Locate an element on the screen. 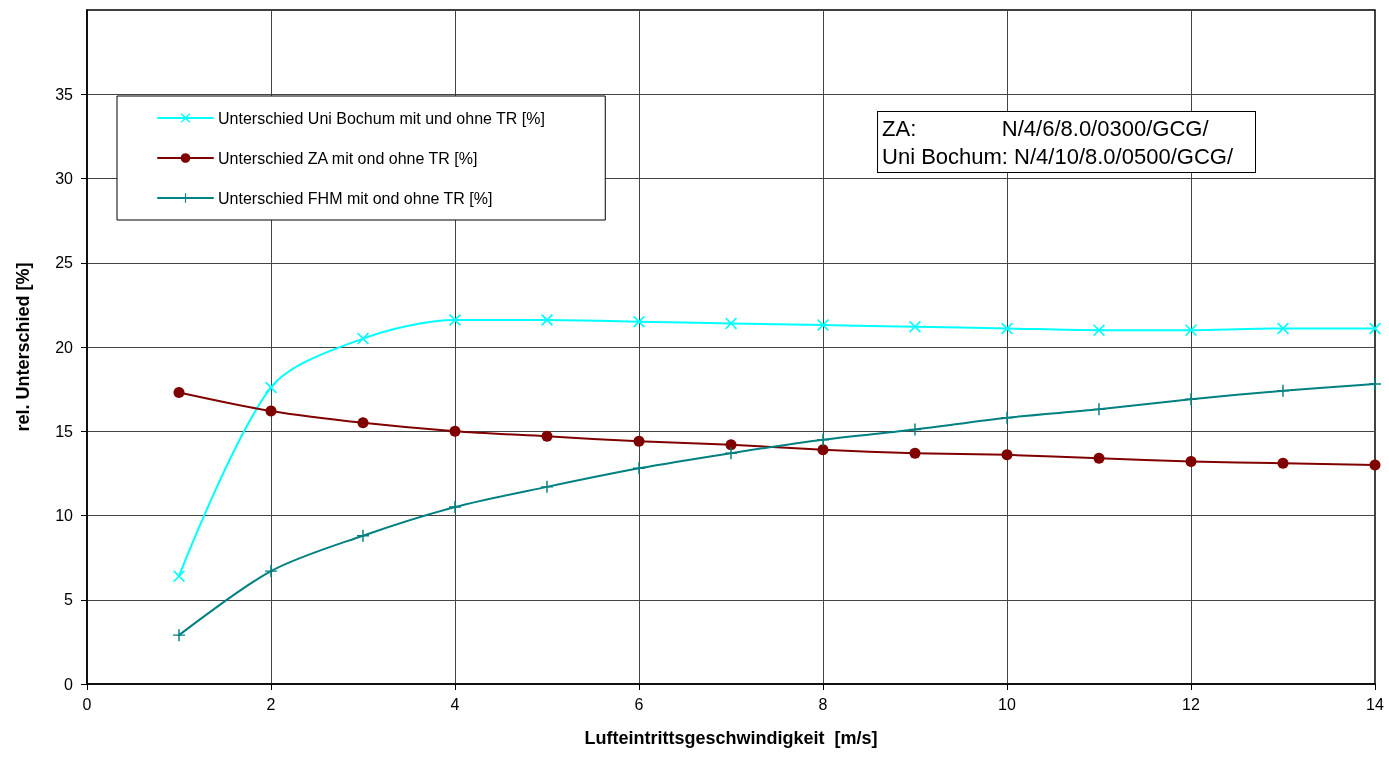 The height and width of the screenshot is (766, 1389). legend-label: Unterschied FHM mit ond ohne TR [%] is located at coordinates (355, 198).